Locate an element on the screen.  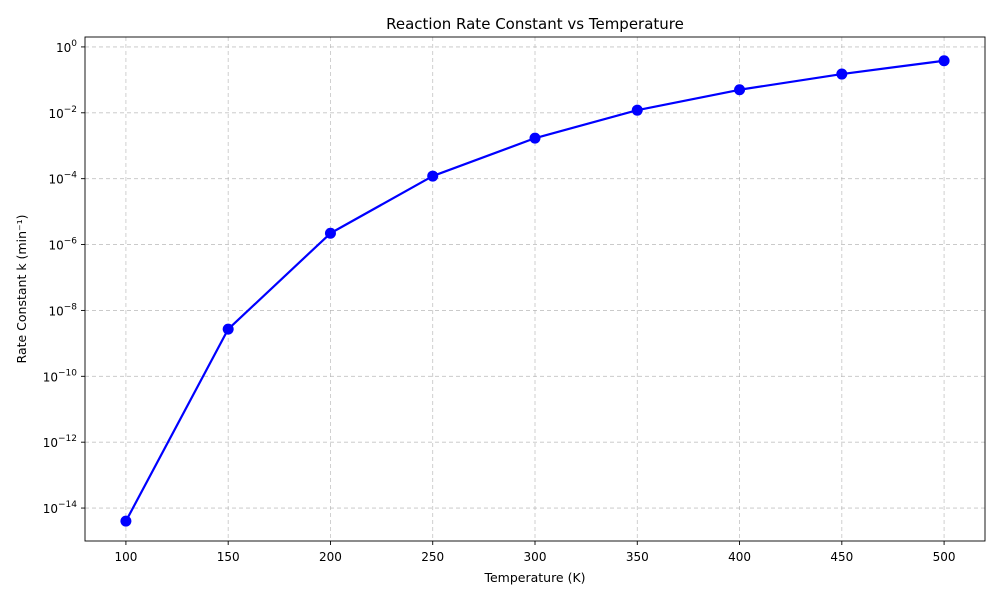
y-tick-label: 10⁻¹² is located at coordinates (60, 442).